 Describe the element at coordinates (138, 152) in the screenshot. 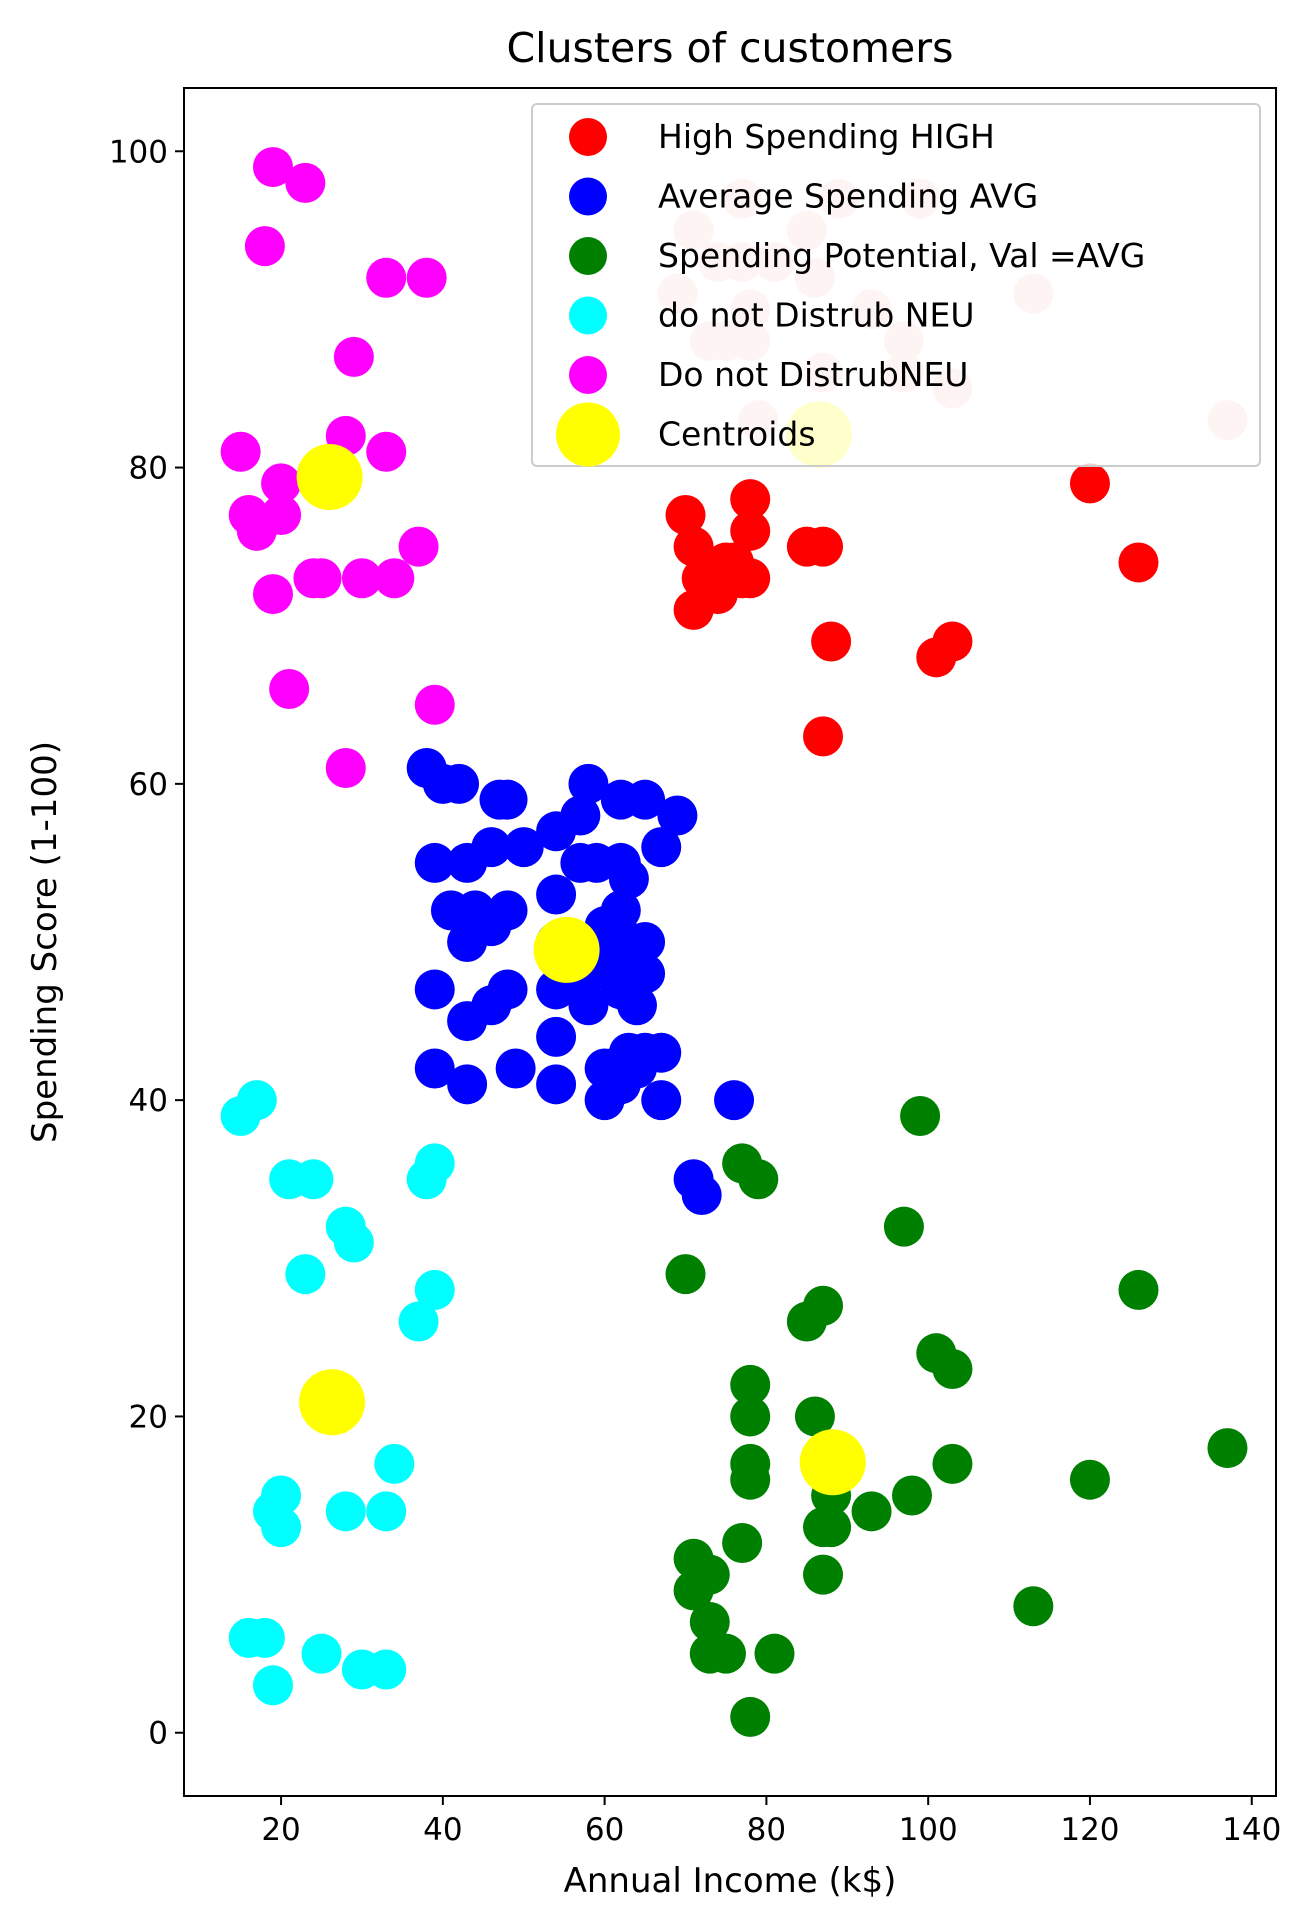

I see `y-tick-label-100: 100` at that location.